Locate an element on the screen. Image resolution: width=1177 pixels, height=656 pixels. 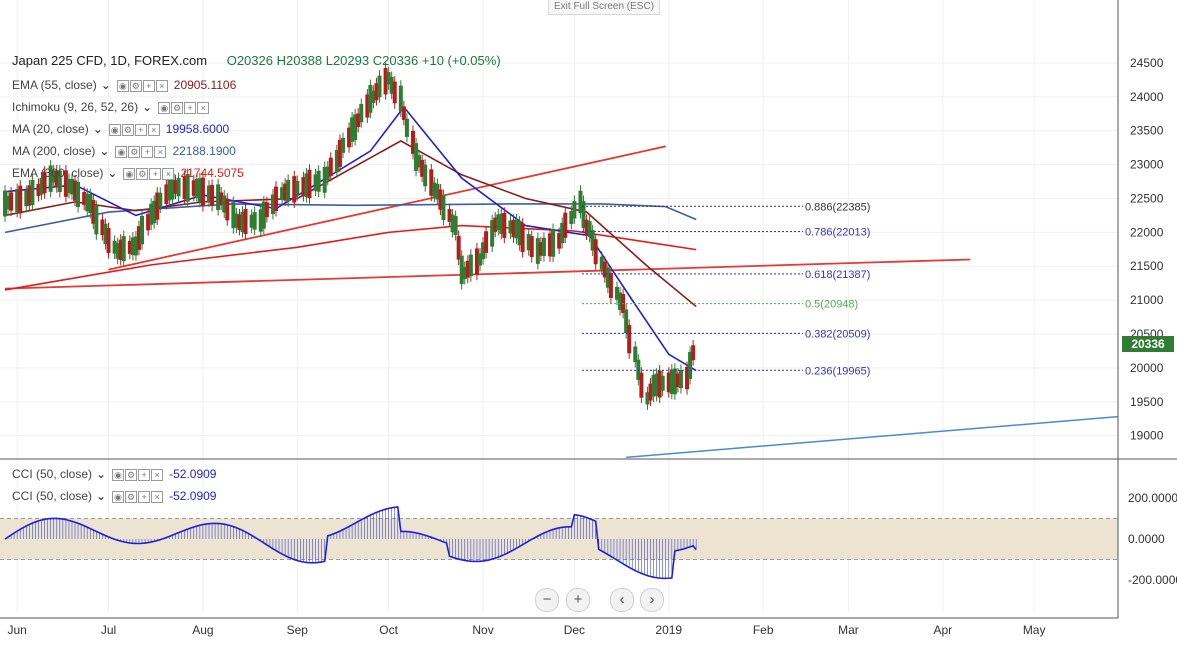
time-tick-label: Feb is located at coordinates (763, 630).